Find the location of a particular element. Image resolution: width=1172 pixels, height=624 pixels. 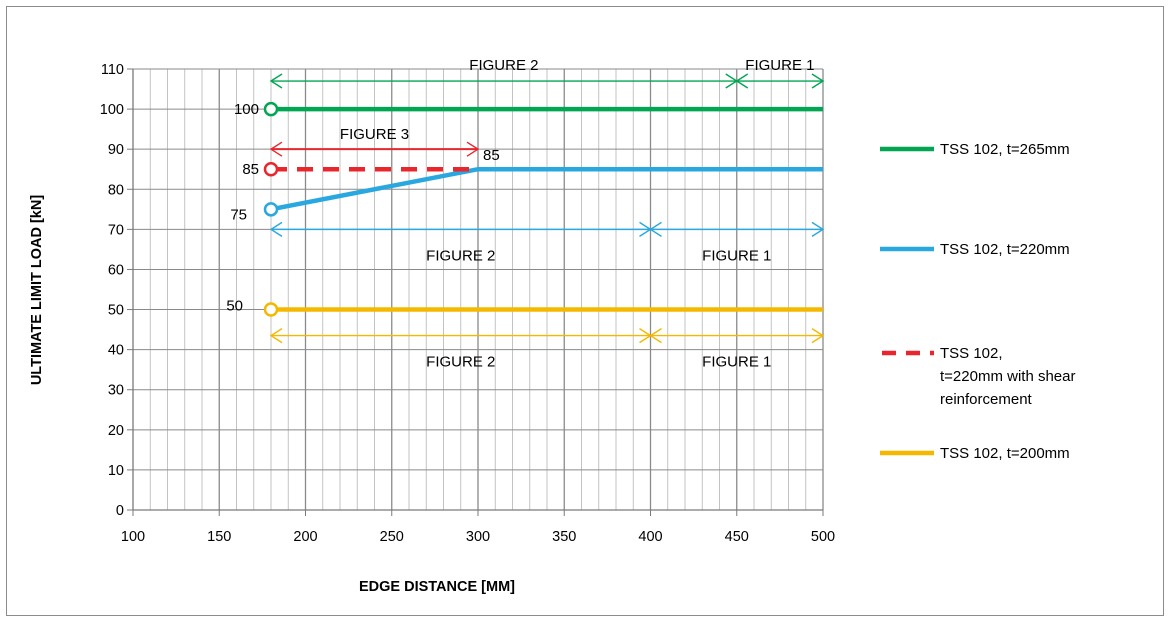

point-label: 100 is located at coordinates (246, 109).